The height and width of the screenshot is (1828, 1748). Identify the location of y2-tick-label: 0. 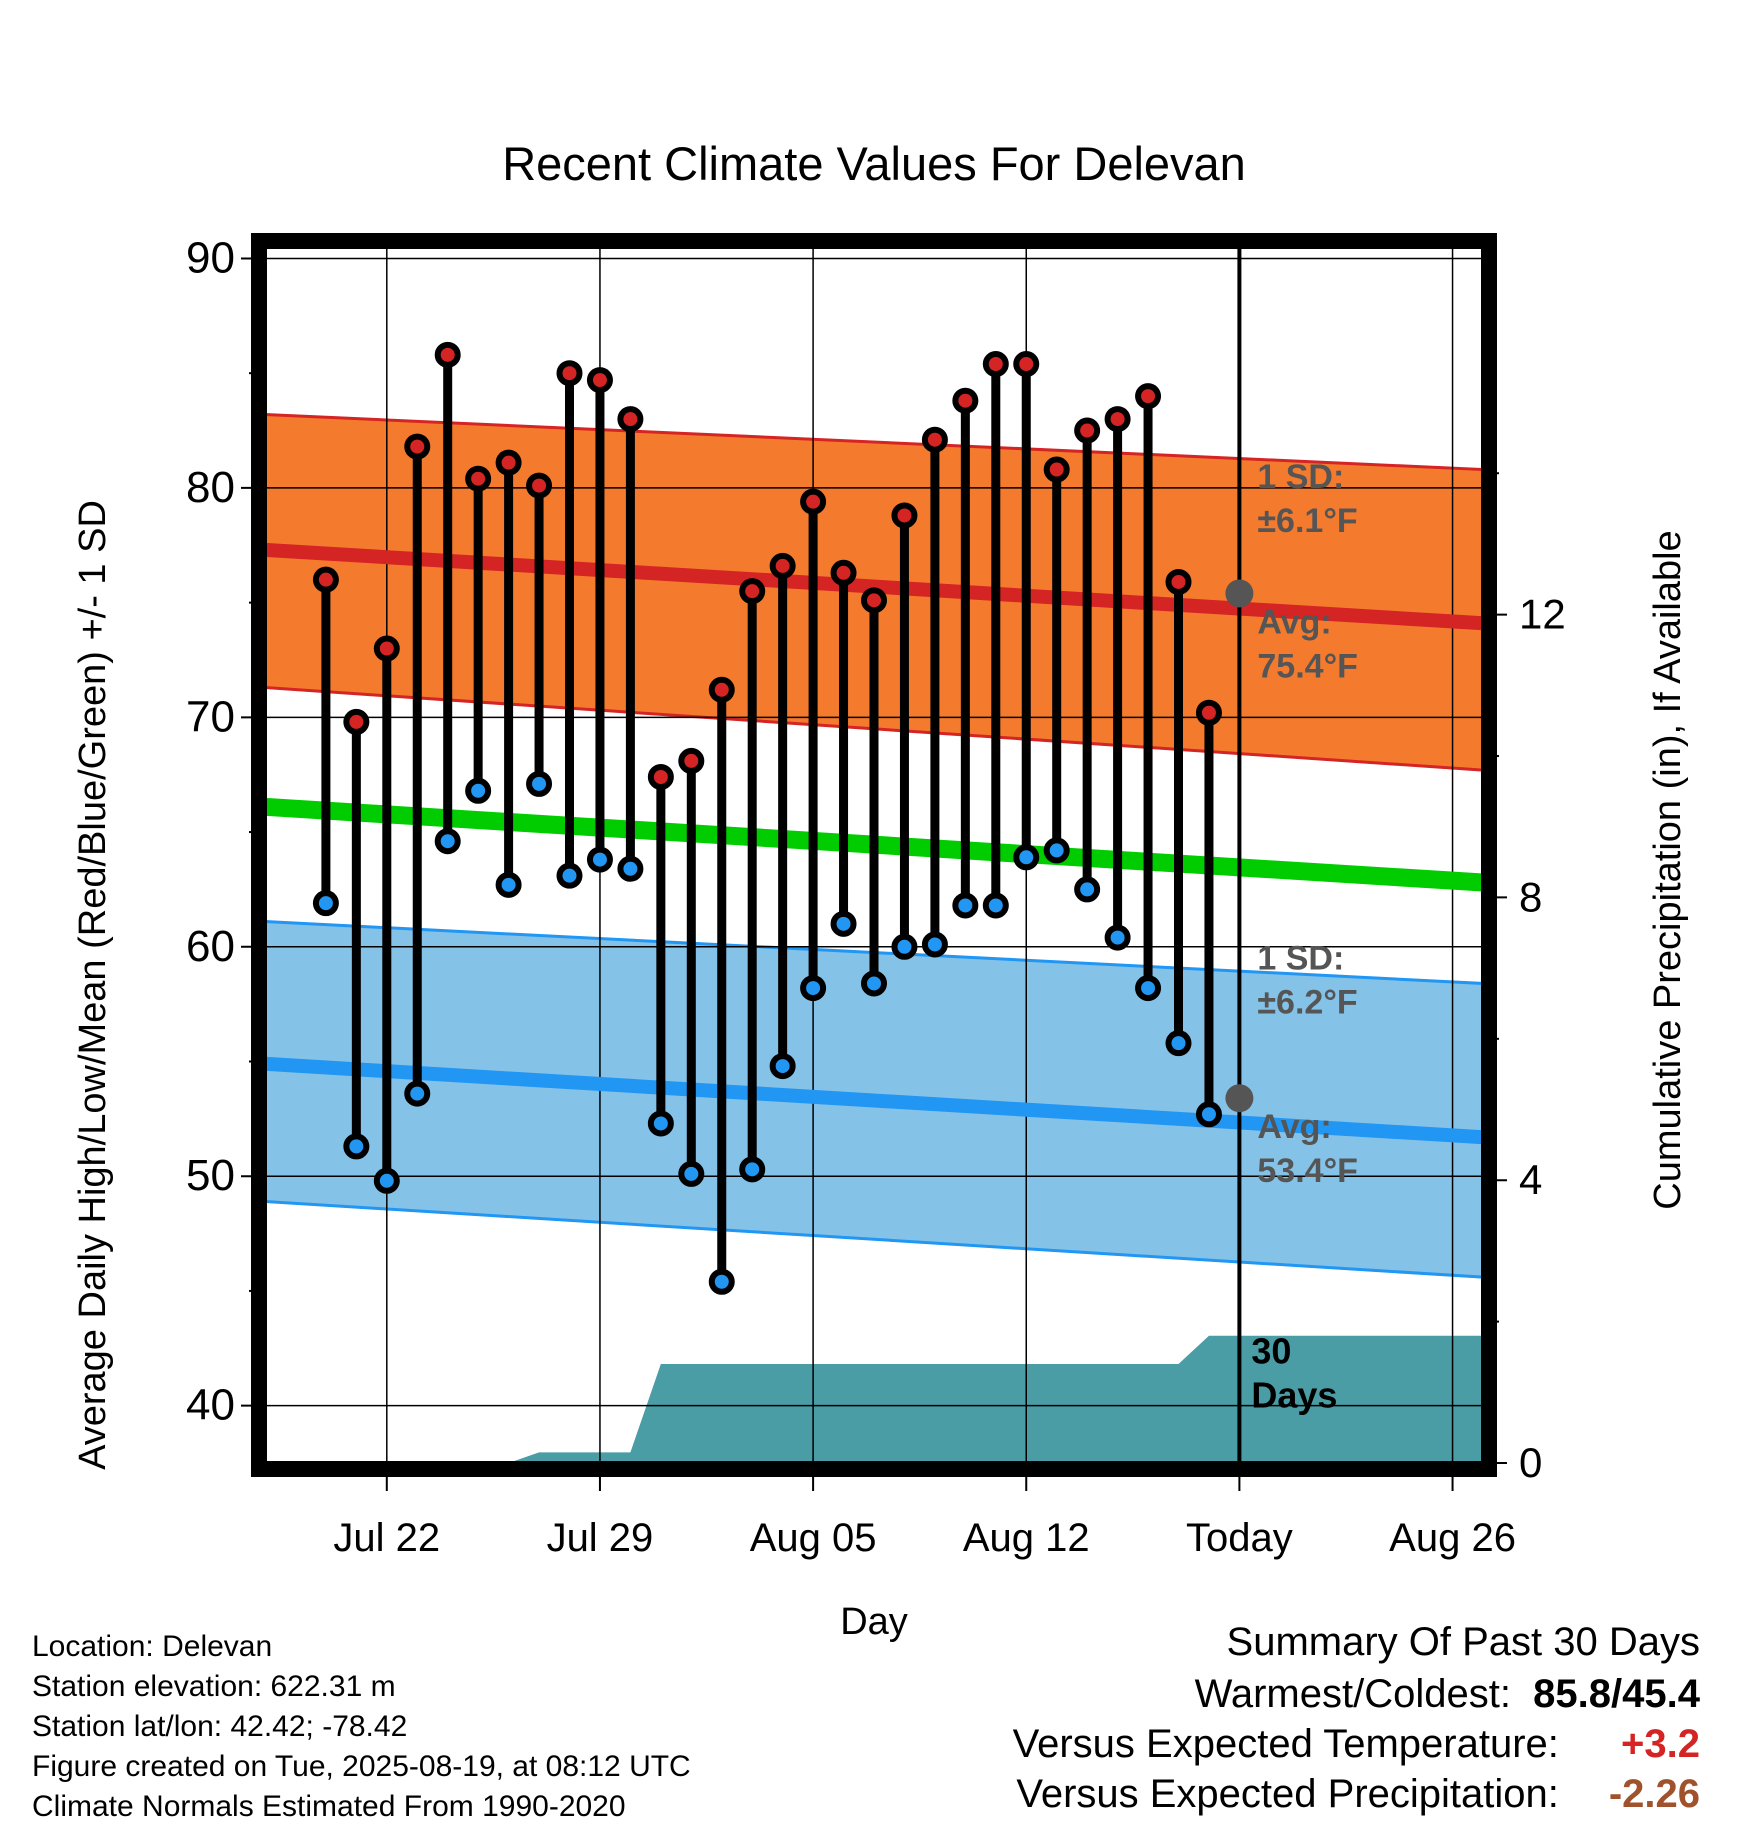
(1530, 1462).